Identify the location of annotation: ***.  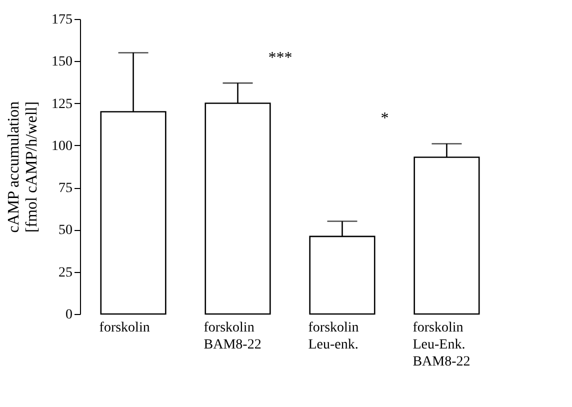
(280, 57).